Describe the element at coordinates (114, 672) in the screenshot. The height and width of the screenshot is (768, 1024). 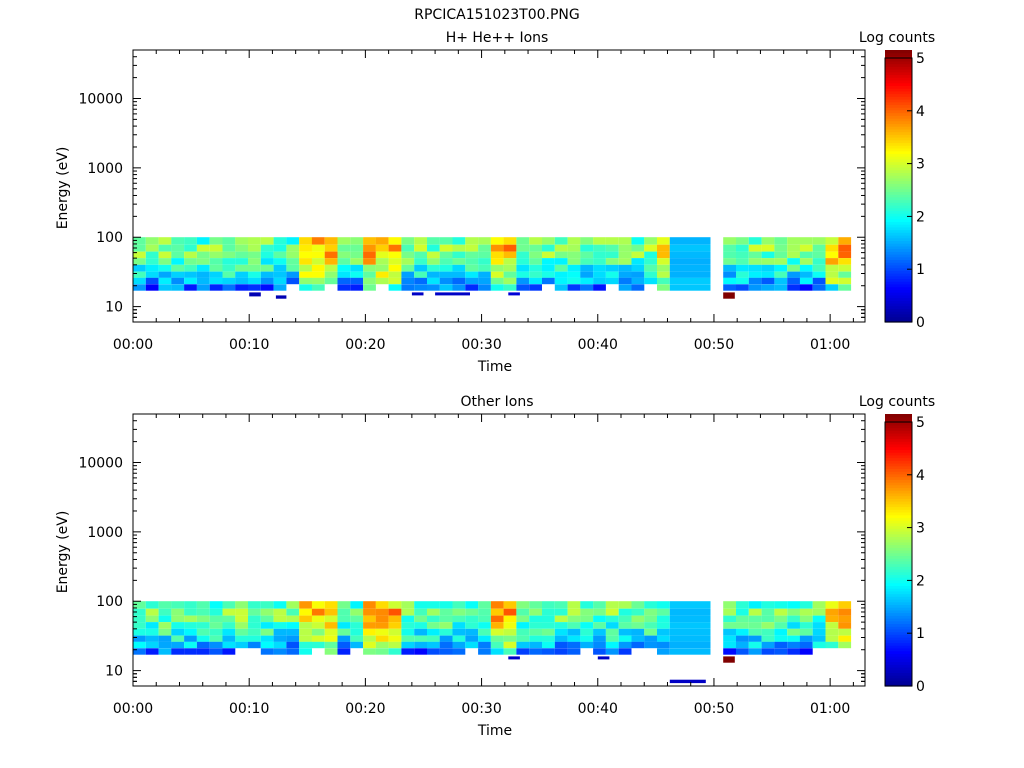
I see `y-tick-label: 10` at that location.